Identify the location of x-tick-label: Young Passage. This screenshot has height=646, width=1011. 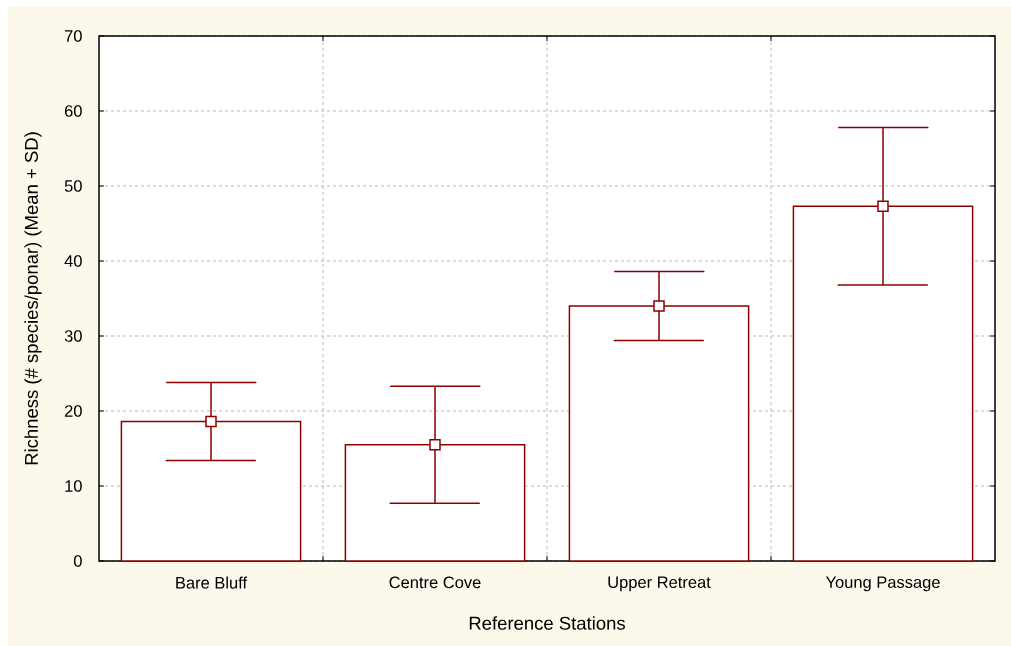
(882, 584).